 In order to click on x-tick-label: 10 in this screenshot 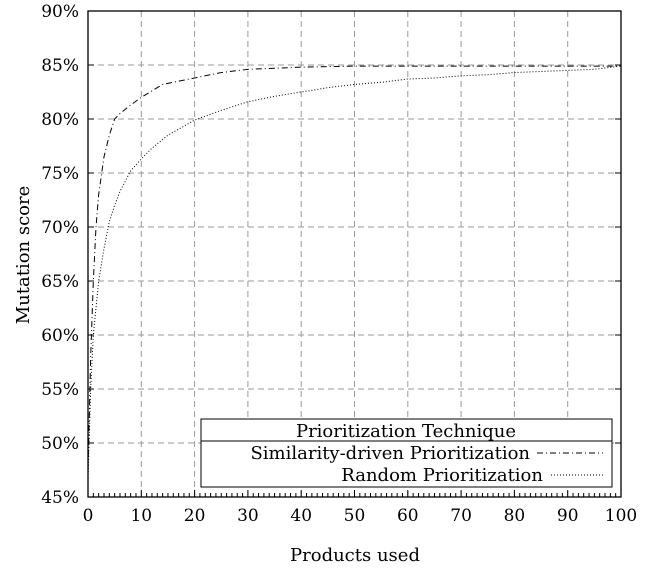, I will do `click(141, 516)`.